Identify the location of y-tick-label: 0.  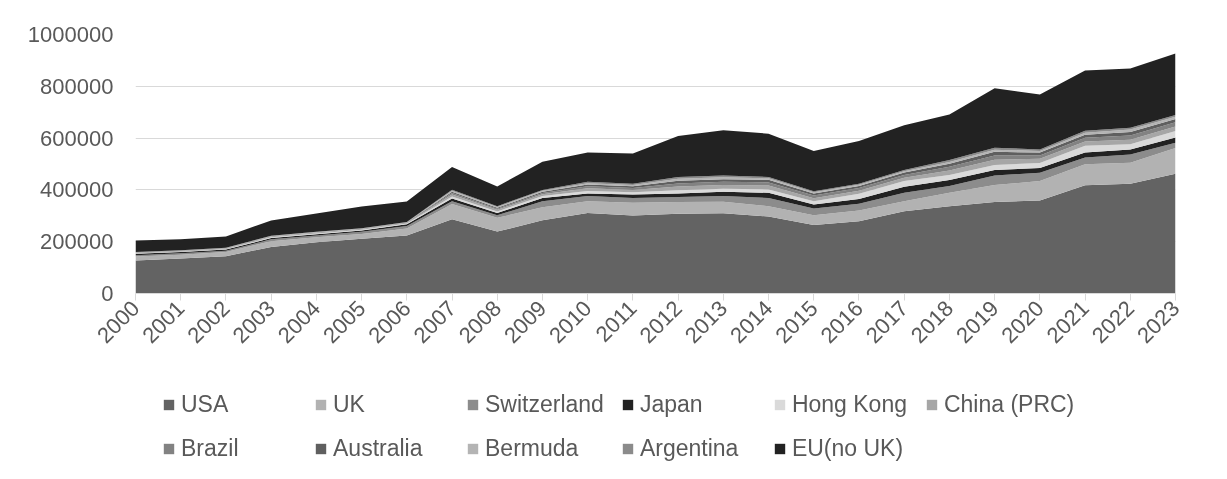
(107, 293).